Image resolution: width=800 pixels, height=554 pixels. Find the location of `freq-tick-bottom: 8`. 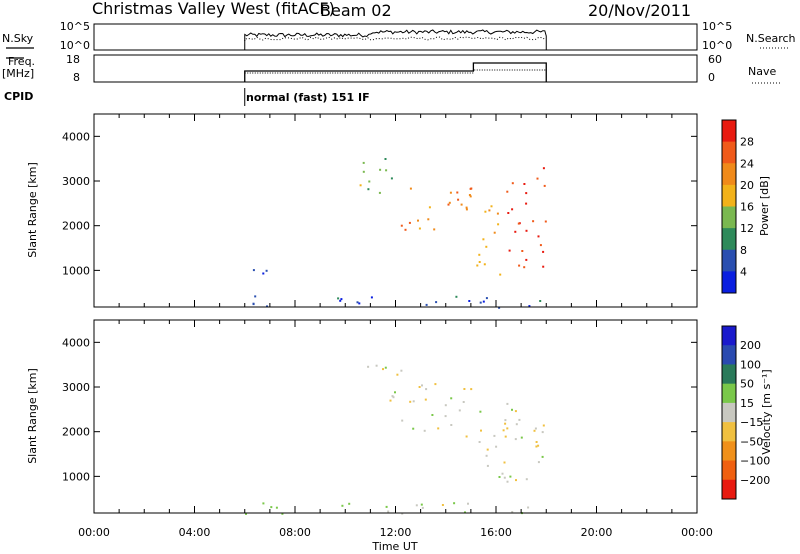

freq-tick-bottom: 8 is located at coordinates (76, 77).